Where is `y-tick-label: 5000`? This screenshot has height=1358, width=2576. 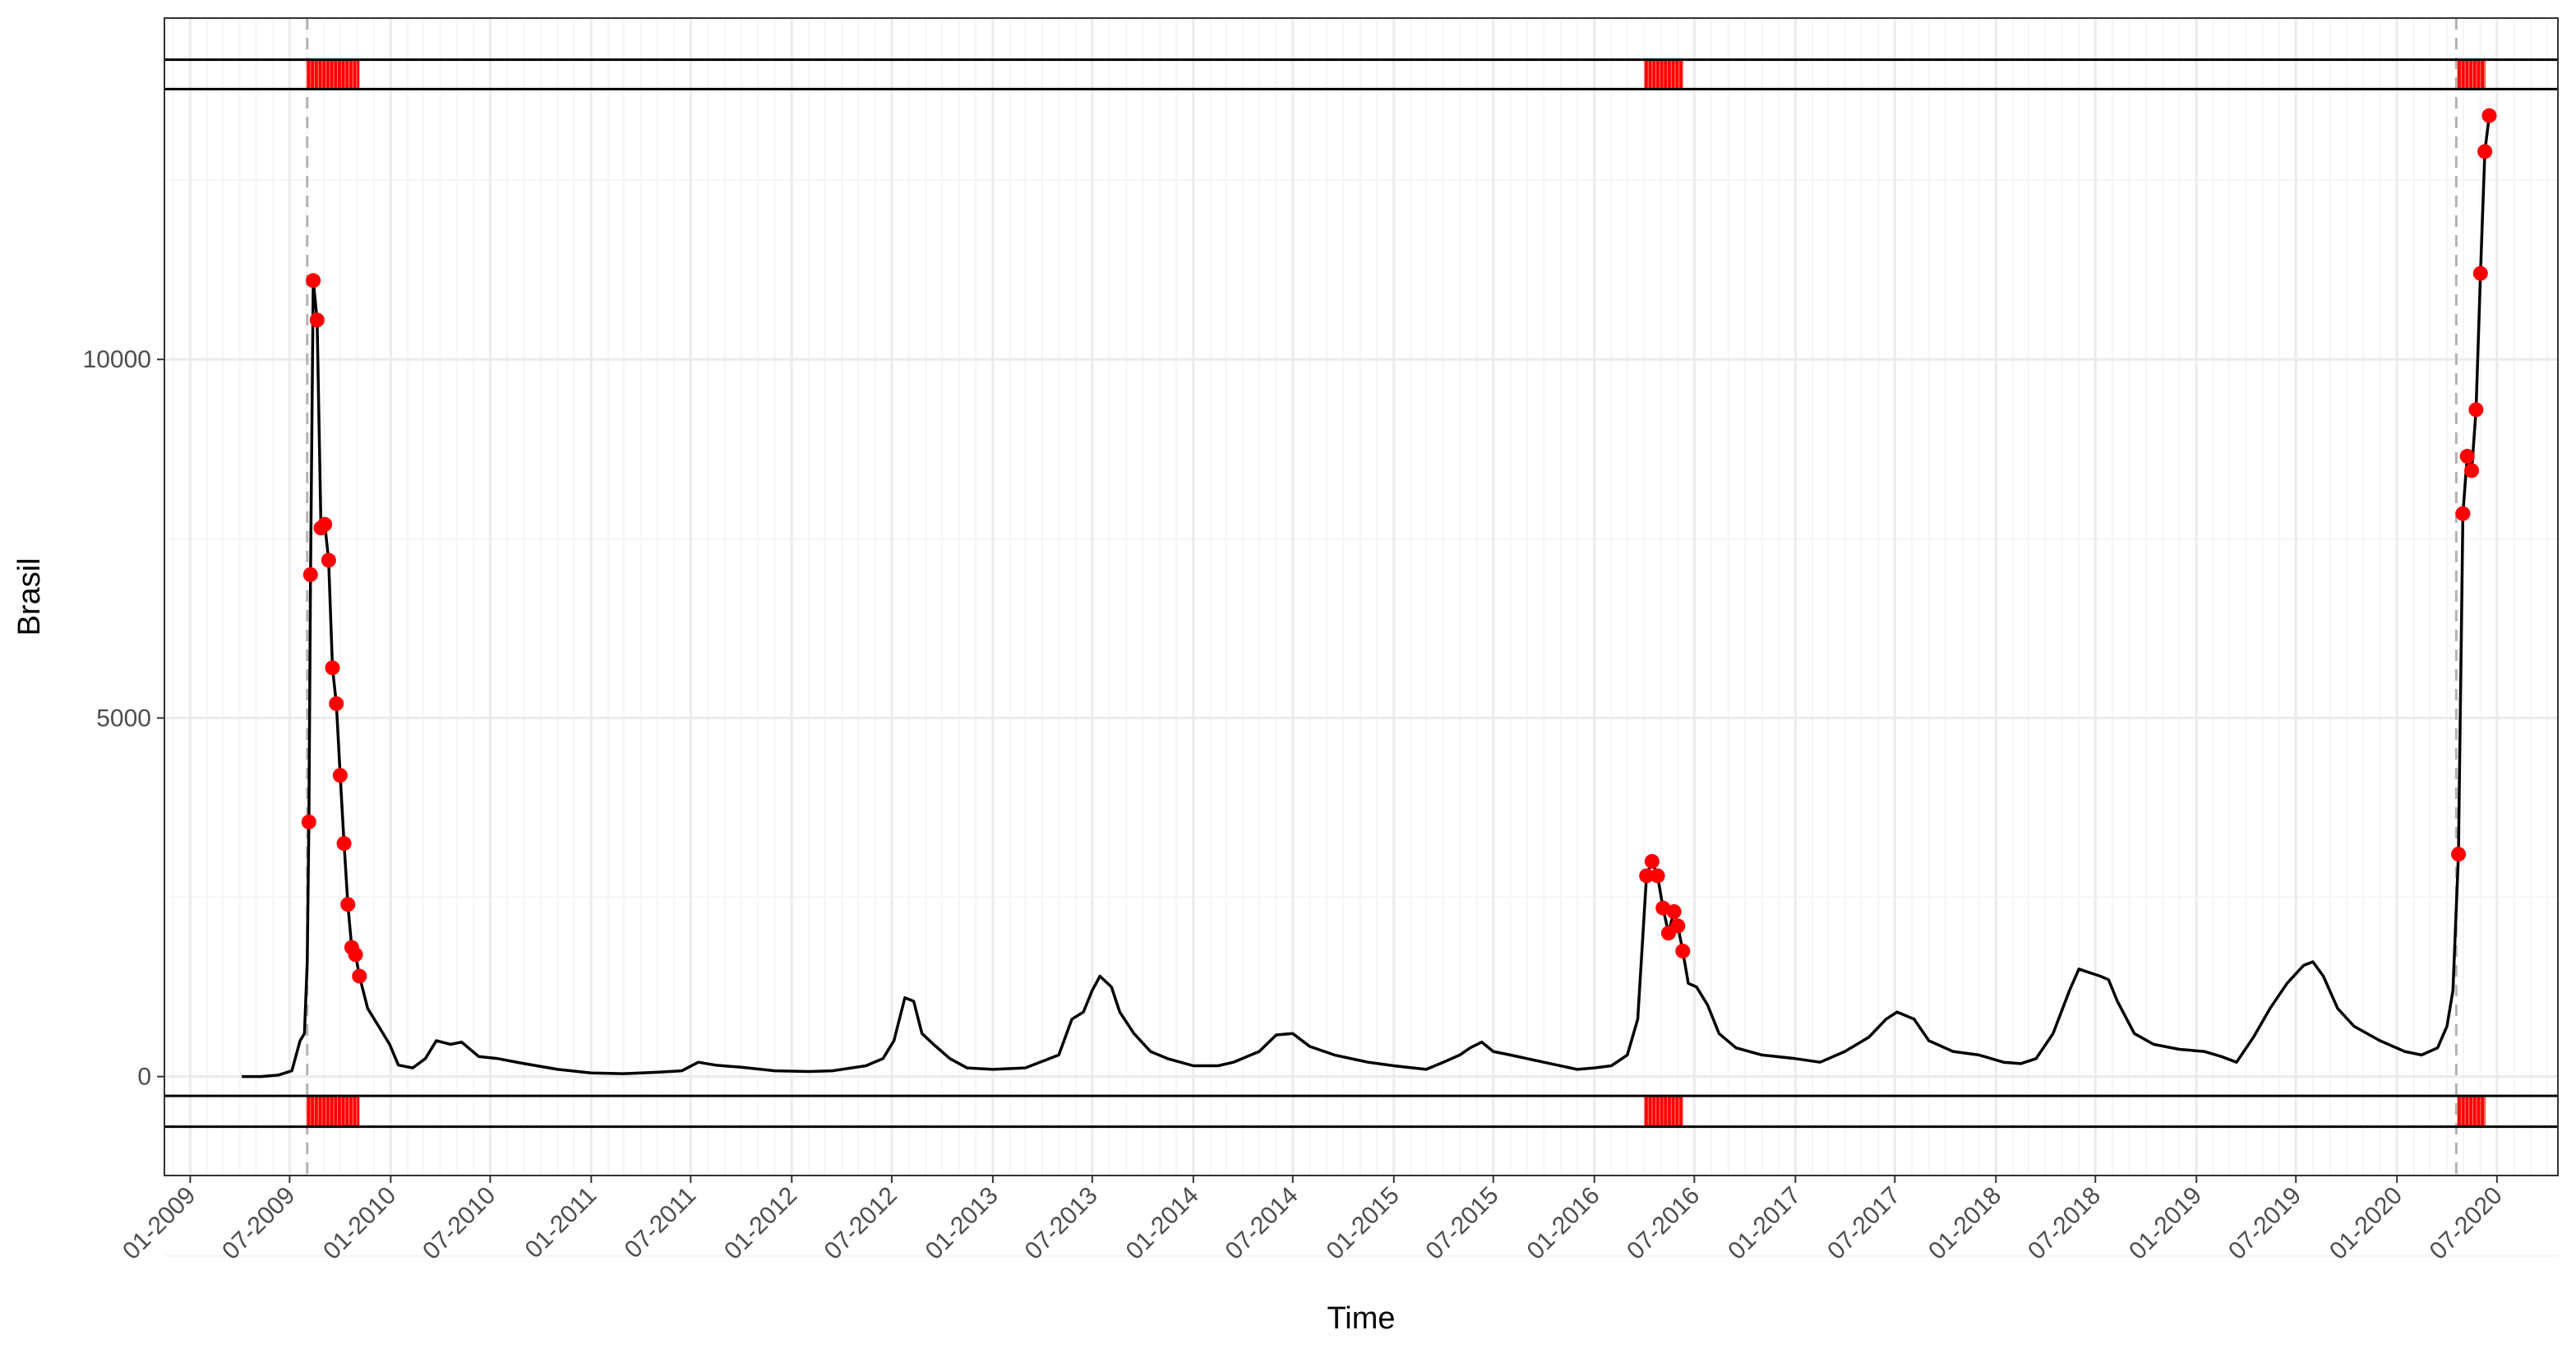
y-tick-label: 5000 is located at coordinates (123, 718).